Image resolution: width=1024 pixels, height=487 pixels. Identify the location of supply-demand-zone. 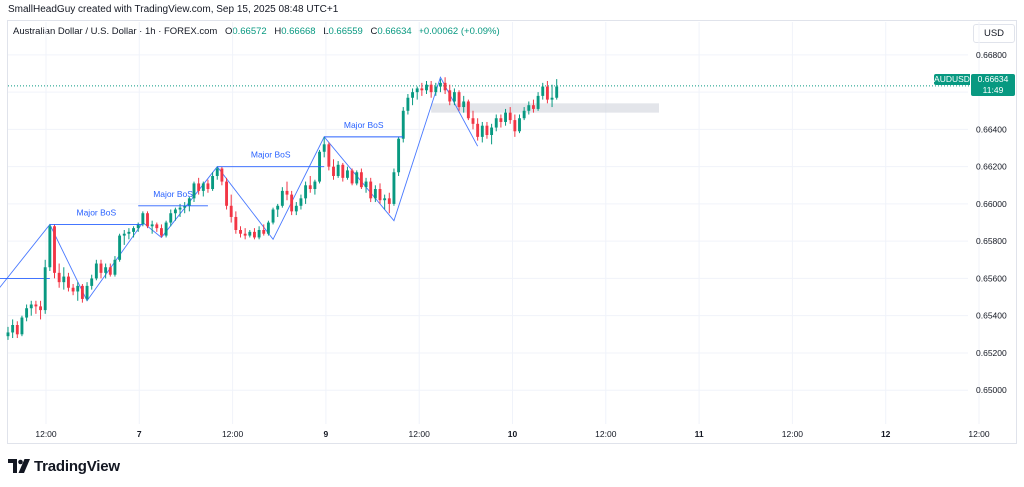
(545, 108).